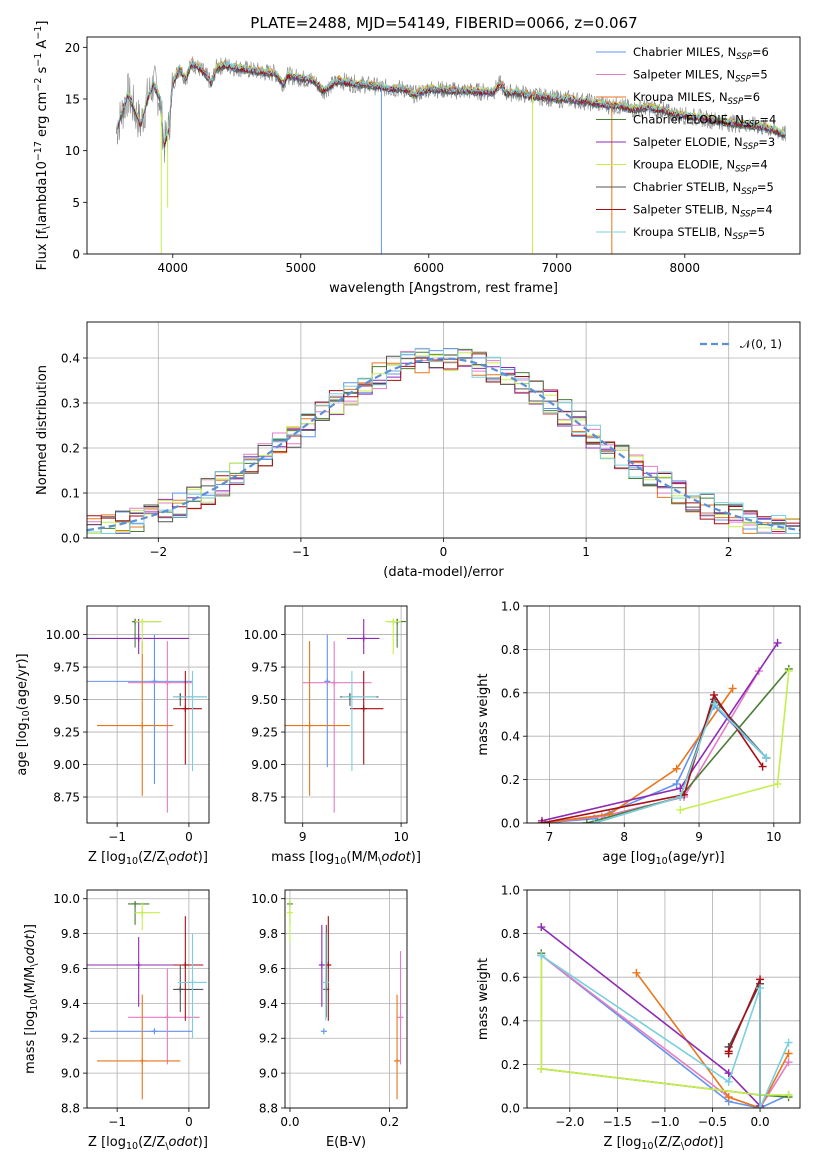 The width and height of the screenshot is (819, 1170). I want to click on y-tick-label: 0.4, so click(70, 359).